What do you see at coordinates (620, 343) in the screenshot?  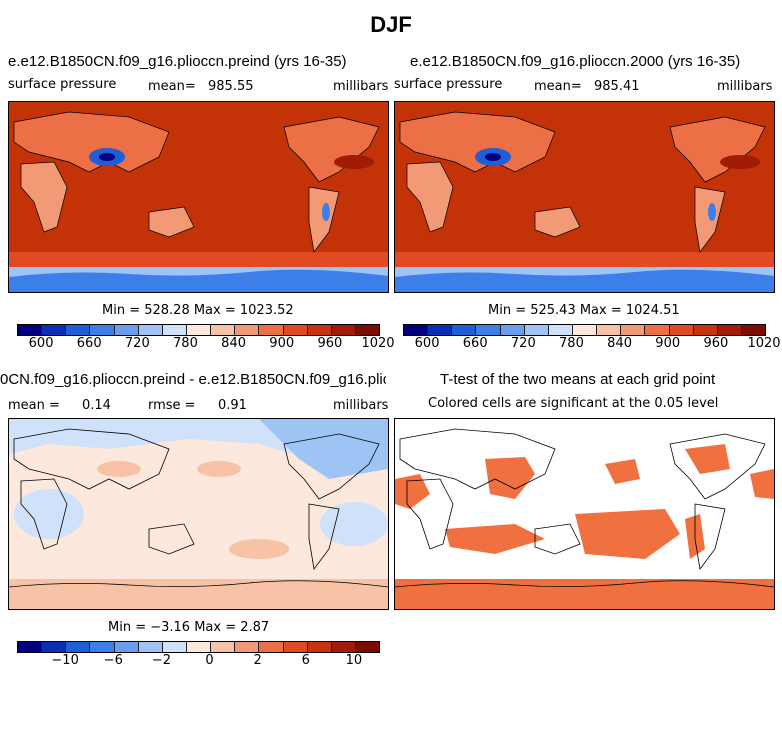 I see `colorbar-tick-label: 840` at bounding box center [620, 343].